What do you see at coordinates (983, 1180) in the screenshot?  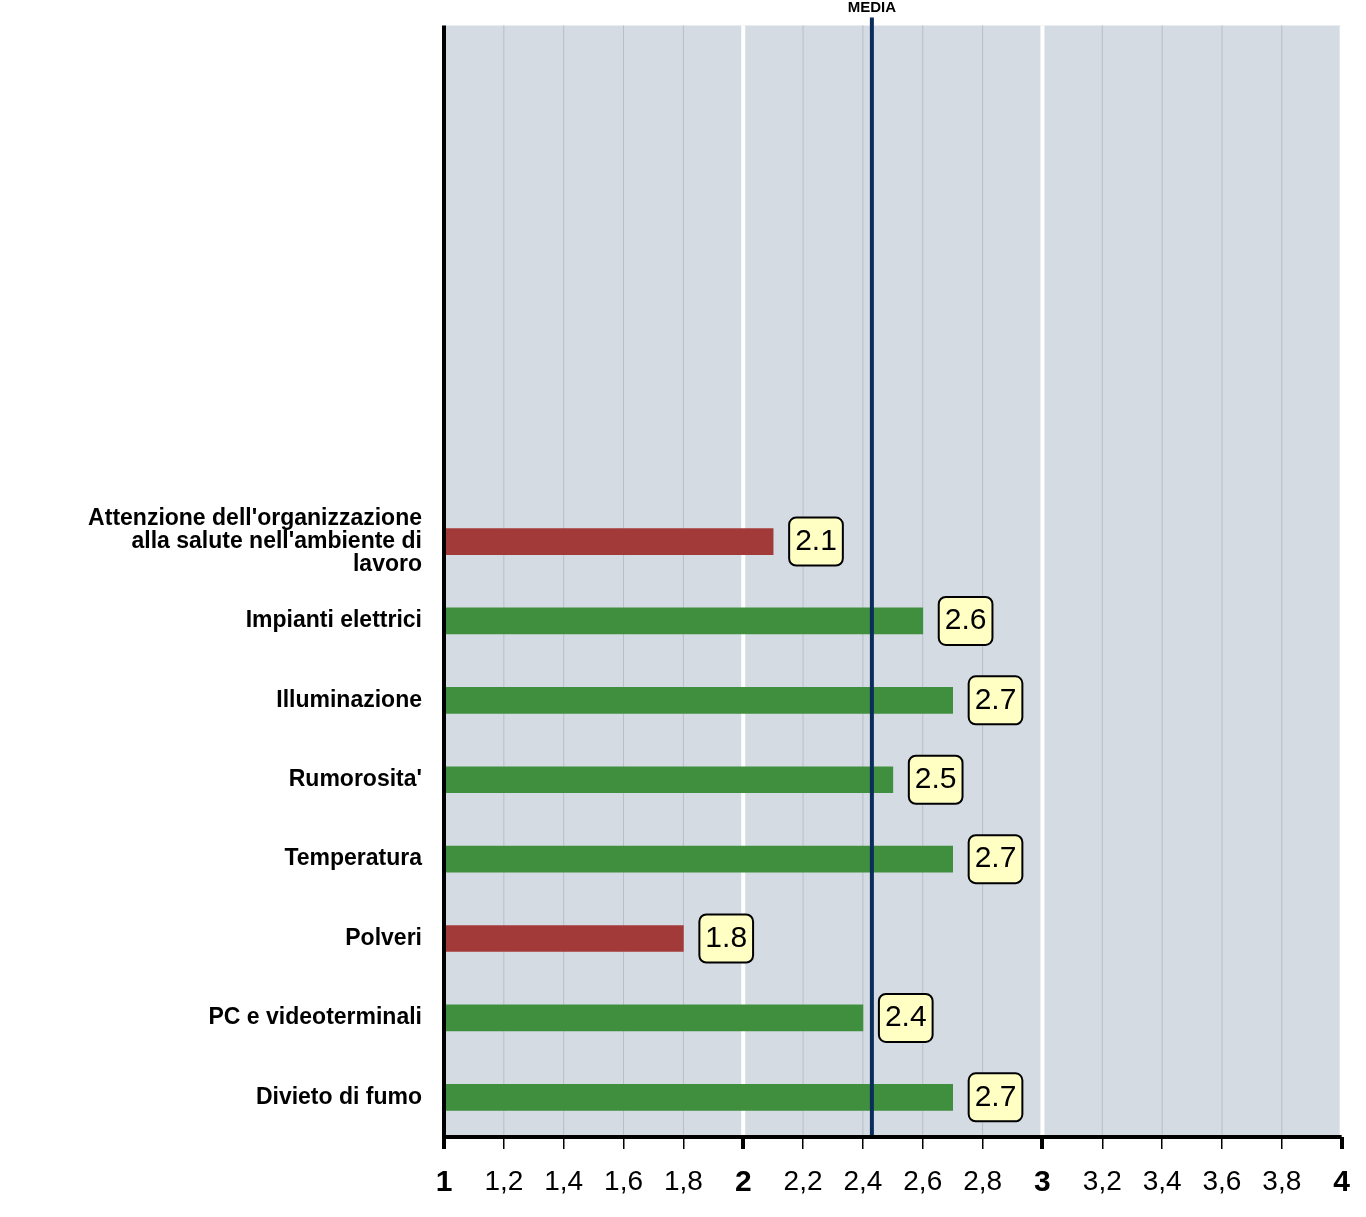 I see `x-tick-label: 2,8` at bounding box center [983, 1180].